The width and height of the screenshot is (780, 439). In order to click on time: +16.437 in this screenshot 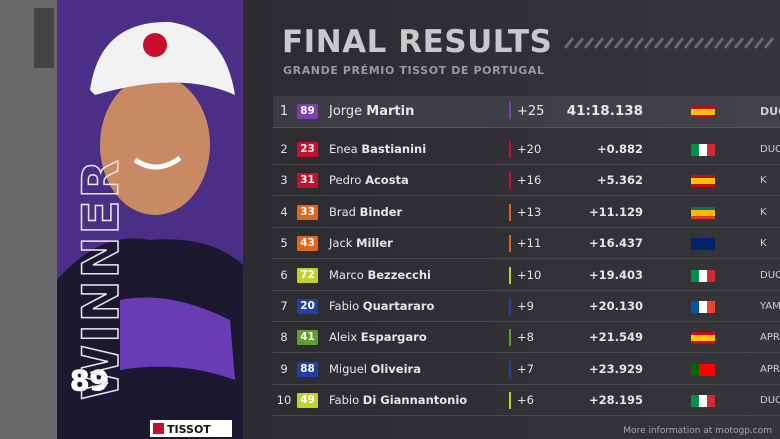, I will do `click(615, 243)`.